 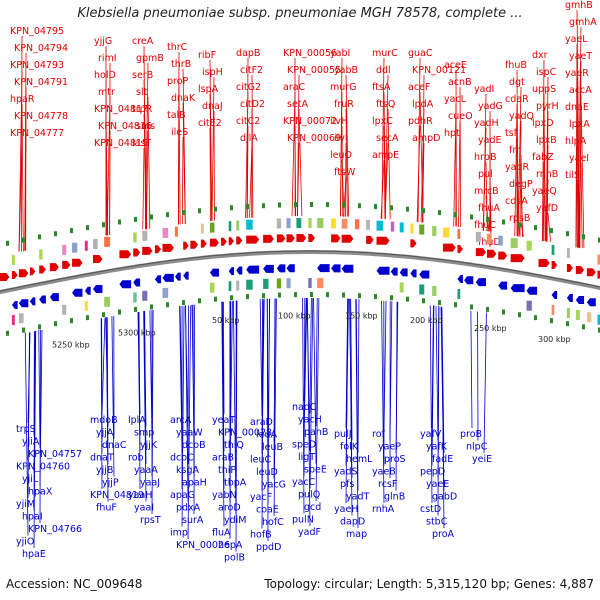 What do you see at coordinates (310, 420) in the screenshot?
I see `gene-label-reverse: yacH` at bounding box center [310, 420].